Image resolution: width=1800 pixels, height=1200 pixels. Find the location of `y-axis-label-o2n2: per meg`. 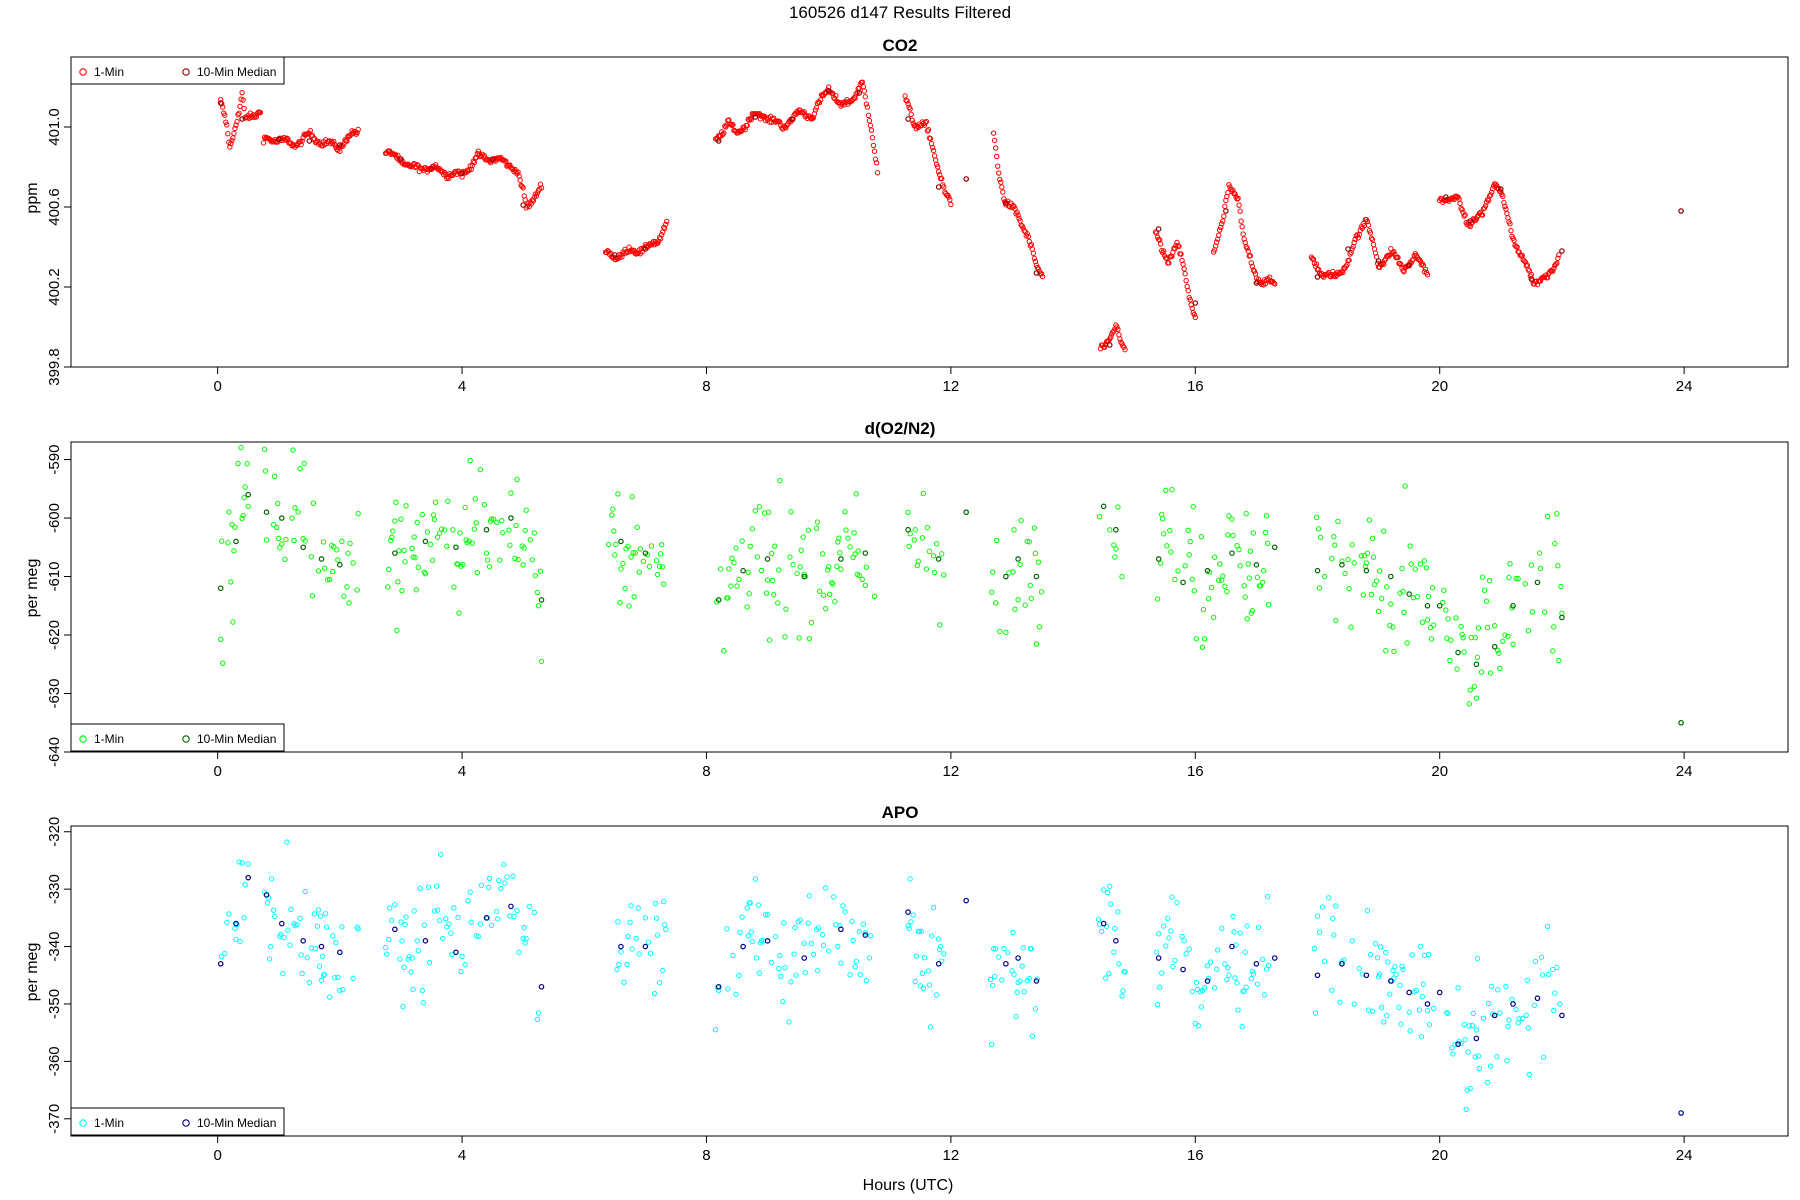

y-axis-label-o2n2: per meg is located at coordinates (32, 588).